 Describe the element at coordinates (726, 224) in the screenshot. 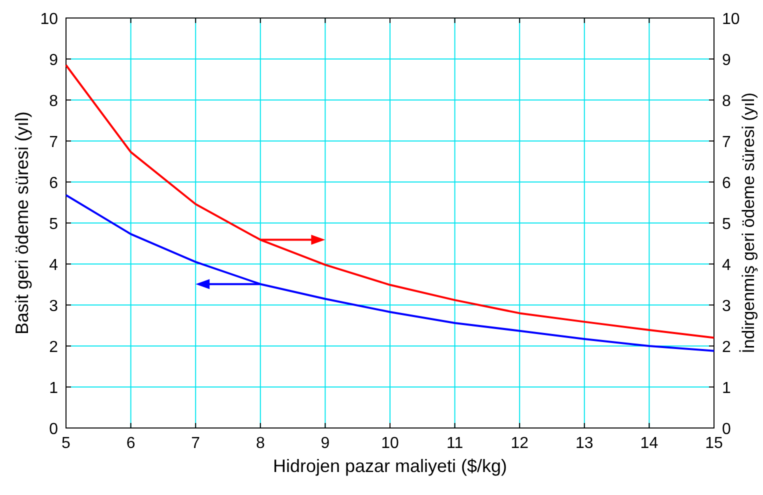

I see `y2-tick-label: 5` at that location.